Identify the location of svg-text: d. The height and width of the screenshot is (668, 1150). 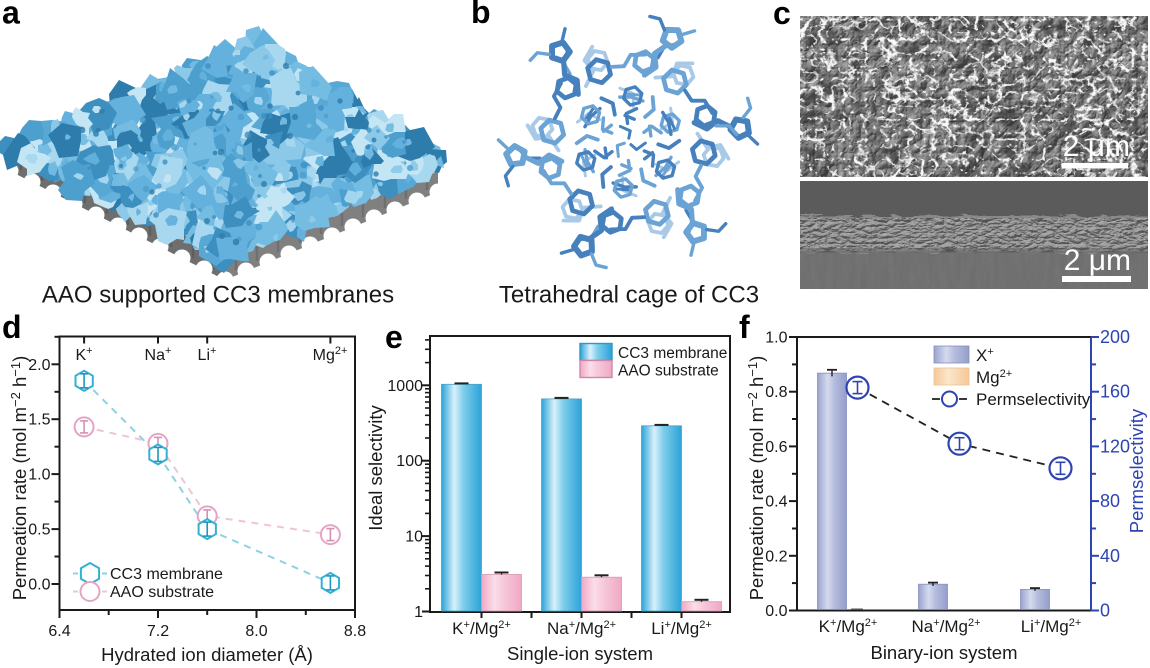
(12, 327).